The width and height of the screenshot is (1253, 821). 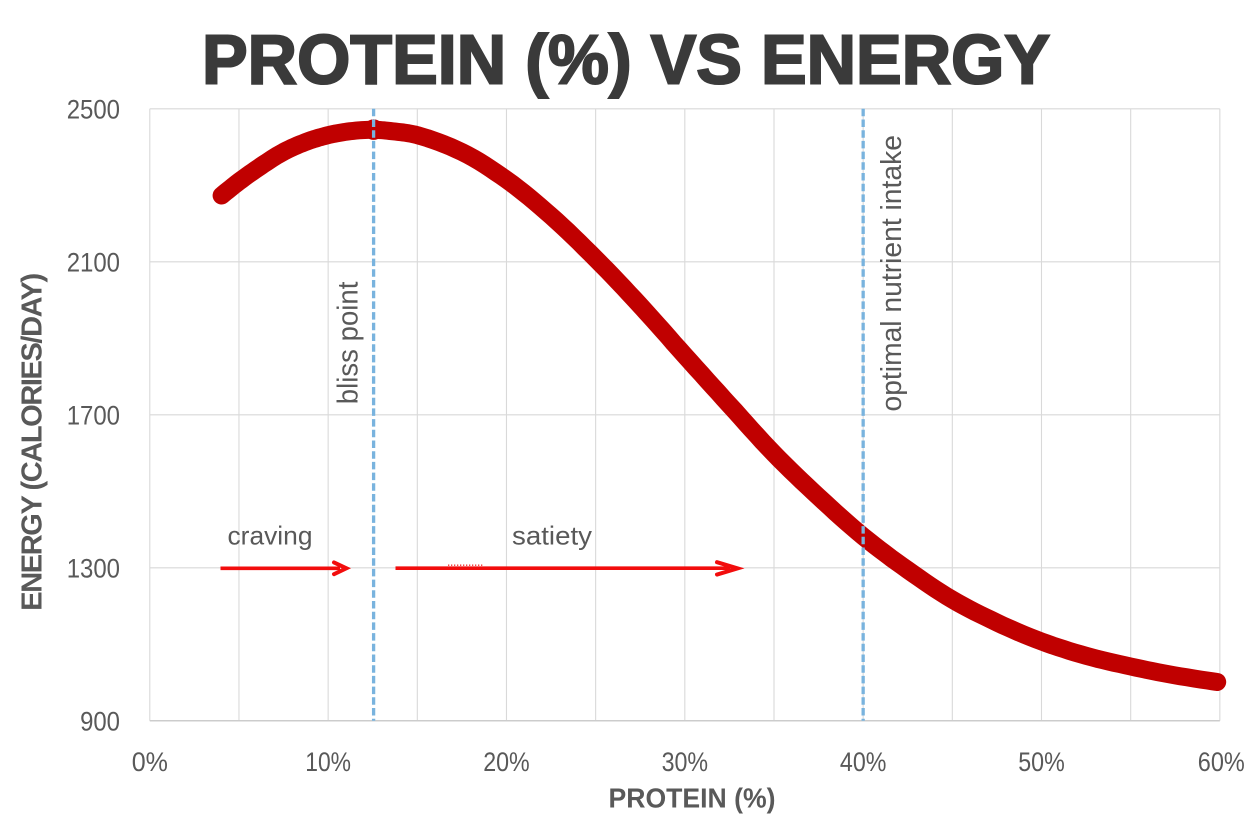 I want to click on svg-text: 2500, so click(x=93, y=109).